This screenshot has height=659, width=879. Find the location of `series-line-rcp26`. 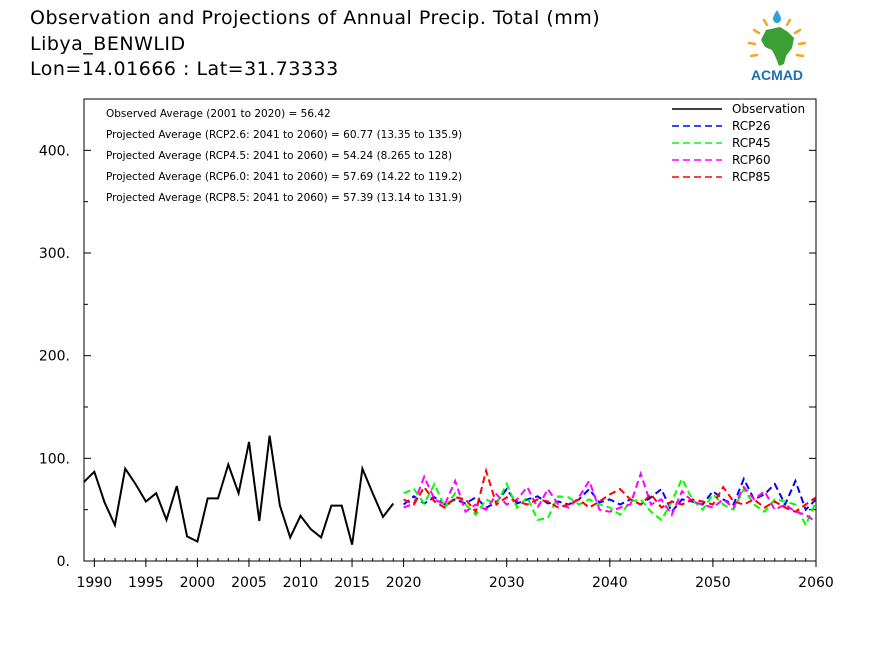

series-line-rcp26 is located at coordinates (609, 495).